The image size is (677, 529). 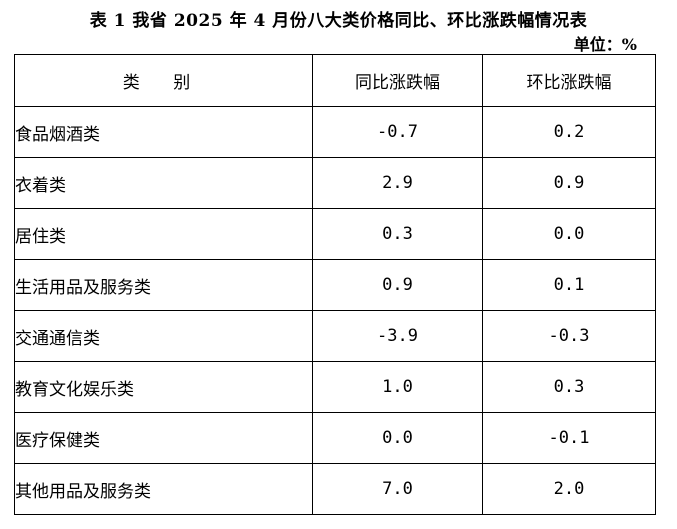 I want to click on row-category: 生活用品及服务类, so click(x=163, y=285).